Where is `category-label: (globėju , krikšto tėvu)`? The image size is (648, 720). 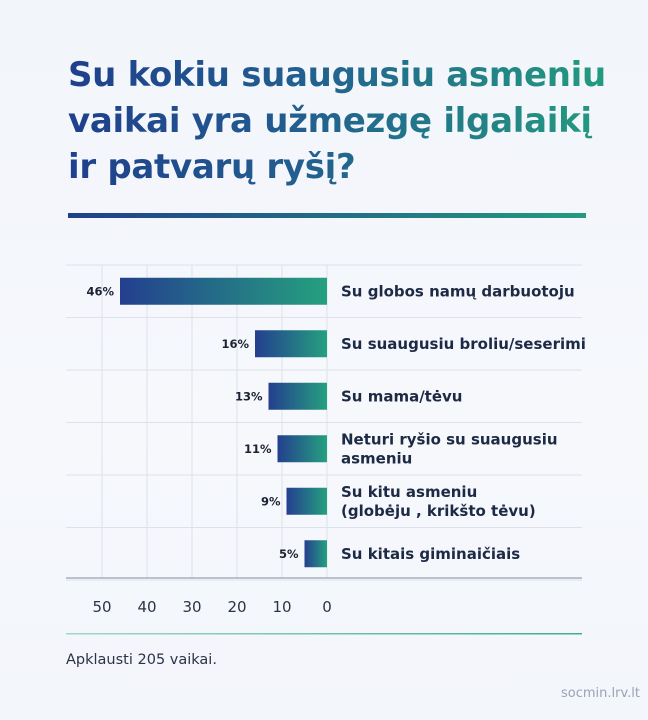 category-label: (globėju , krikšto tėvu) is located at coordinates (438, 511).